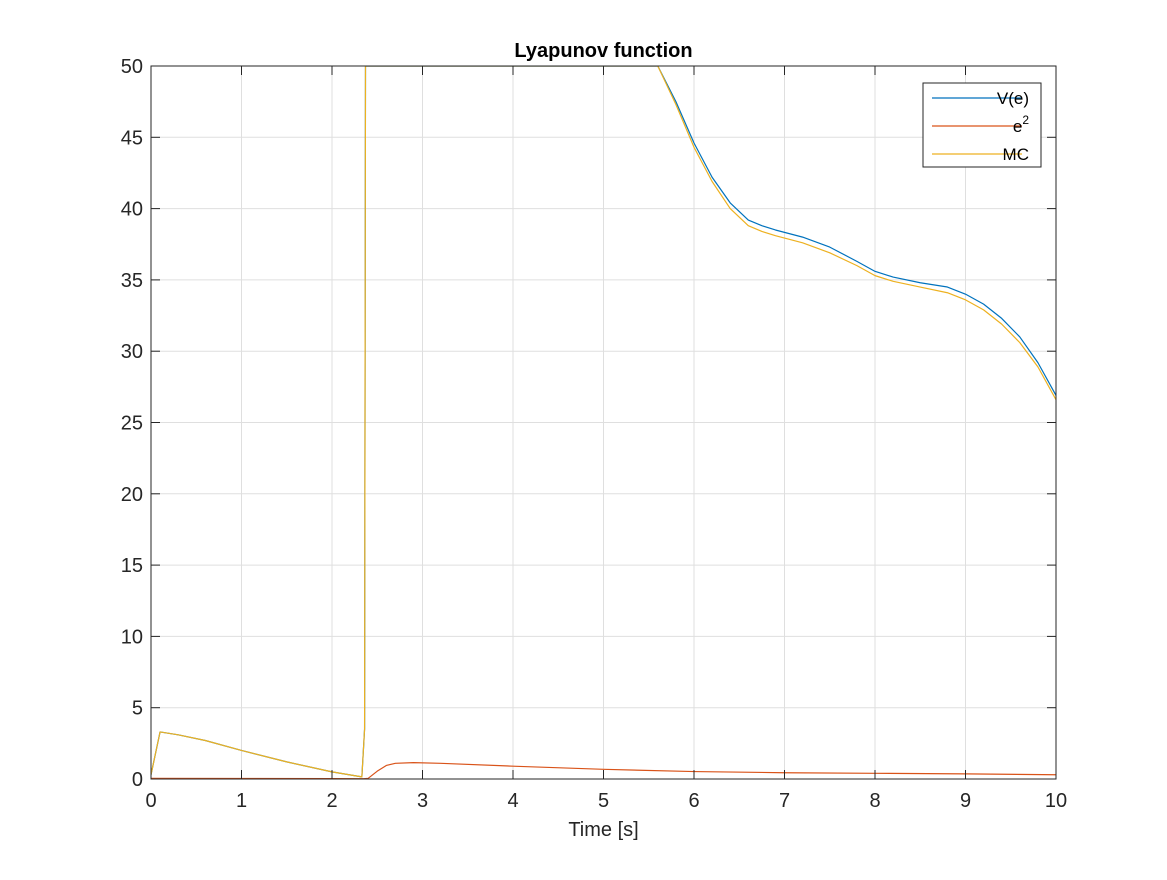  What do you see at coordinates (331, 801) in the screenshot?
I see `x-tick-label: 2` at bounding box center [331, 801].